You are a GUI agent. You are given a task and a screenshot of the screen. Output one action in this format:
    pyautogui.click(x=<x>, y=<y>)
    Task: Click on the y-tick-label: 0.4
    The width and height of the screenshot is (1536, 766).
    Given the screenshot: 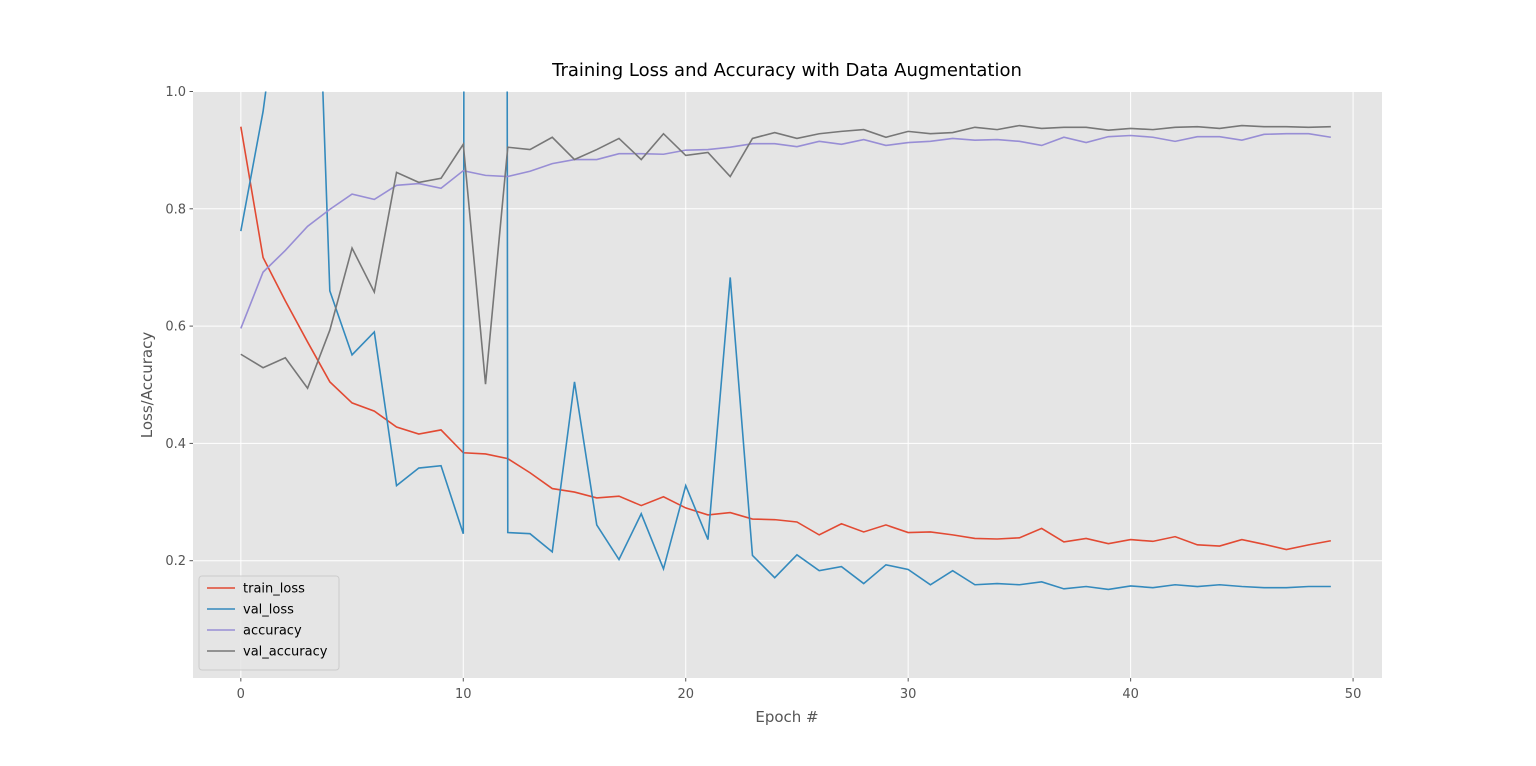 What is the action you would take?
    pyautogui.click(x=175, y=444)
    